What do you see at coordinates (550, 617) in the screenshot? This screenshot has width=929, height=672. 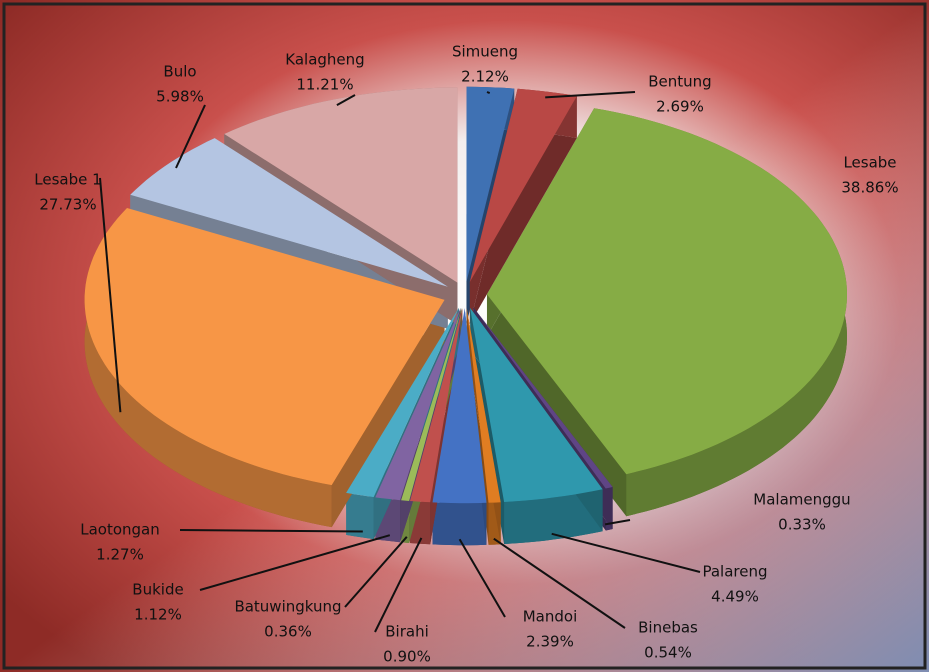 I see `category-label: Mandoi` at bounding box center [550, 617].